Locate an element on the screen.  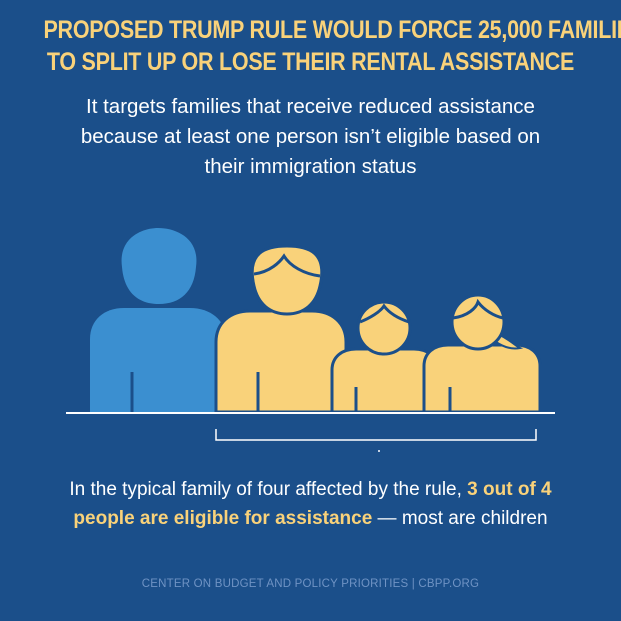
subheading-line-3: their immigration status is located at coordinates (310, 166).